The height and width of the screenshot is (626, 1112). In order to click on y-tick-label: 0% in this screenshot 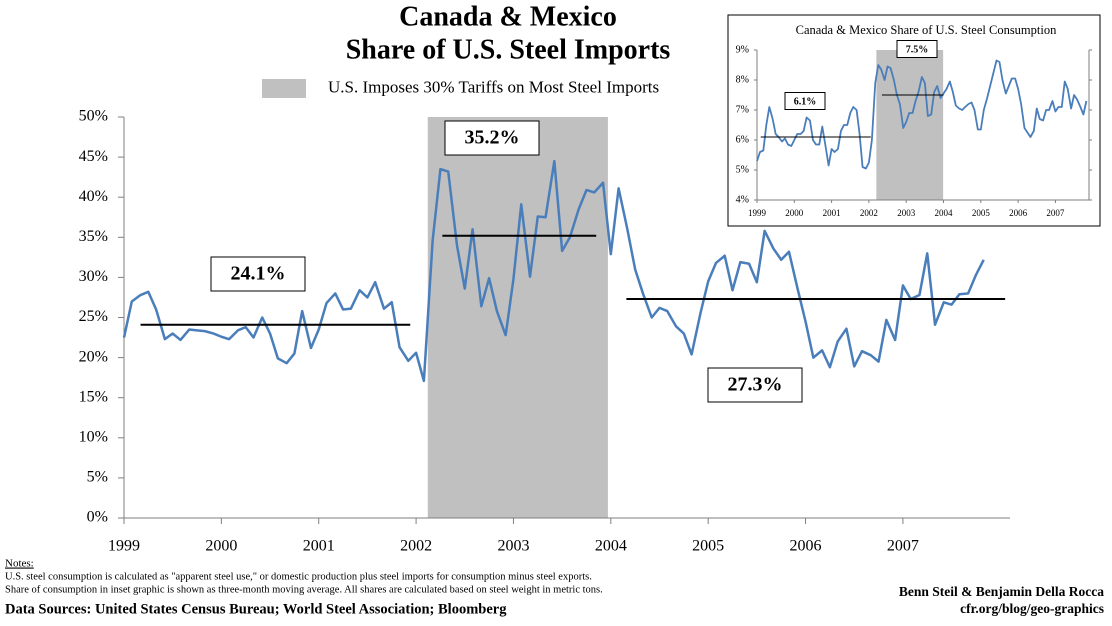, I will do `click(97, 517)`.